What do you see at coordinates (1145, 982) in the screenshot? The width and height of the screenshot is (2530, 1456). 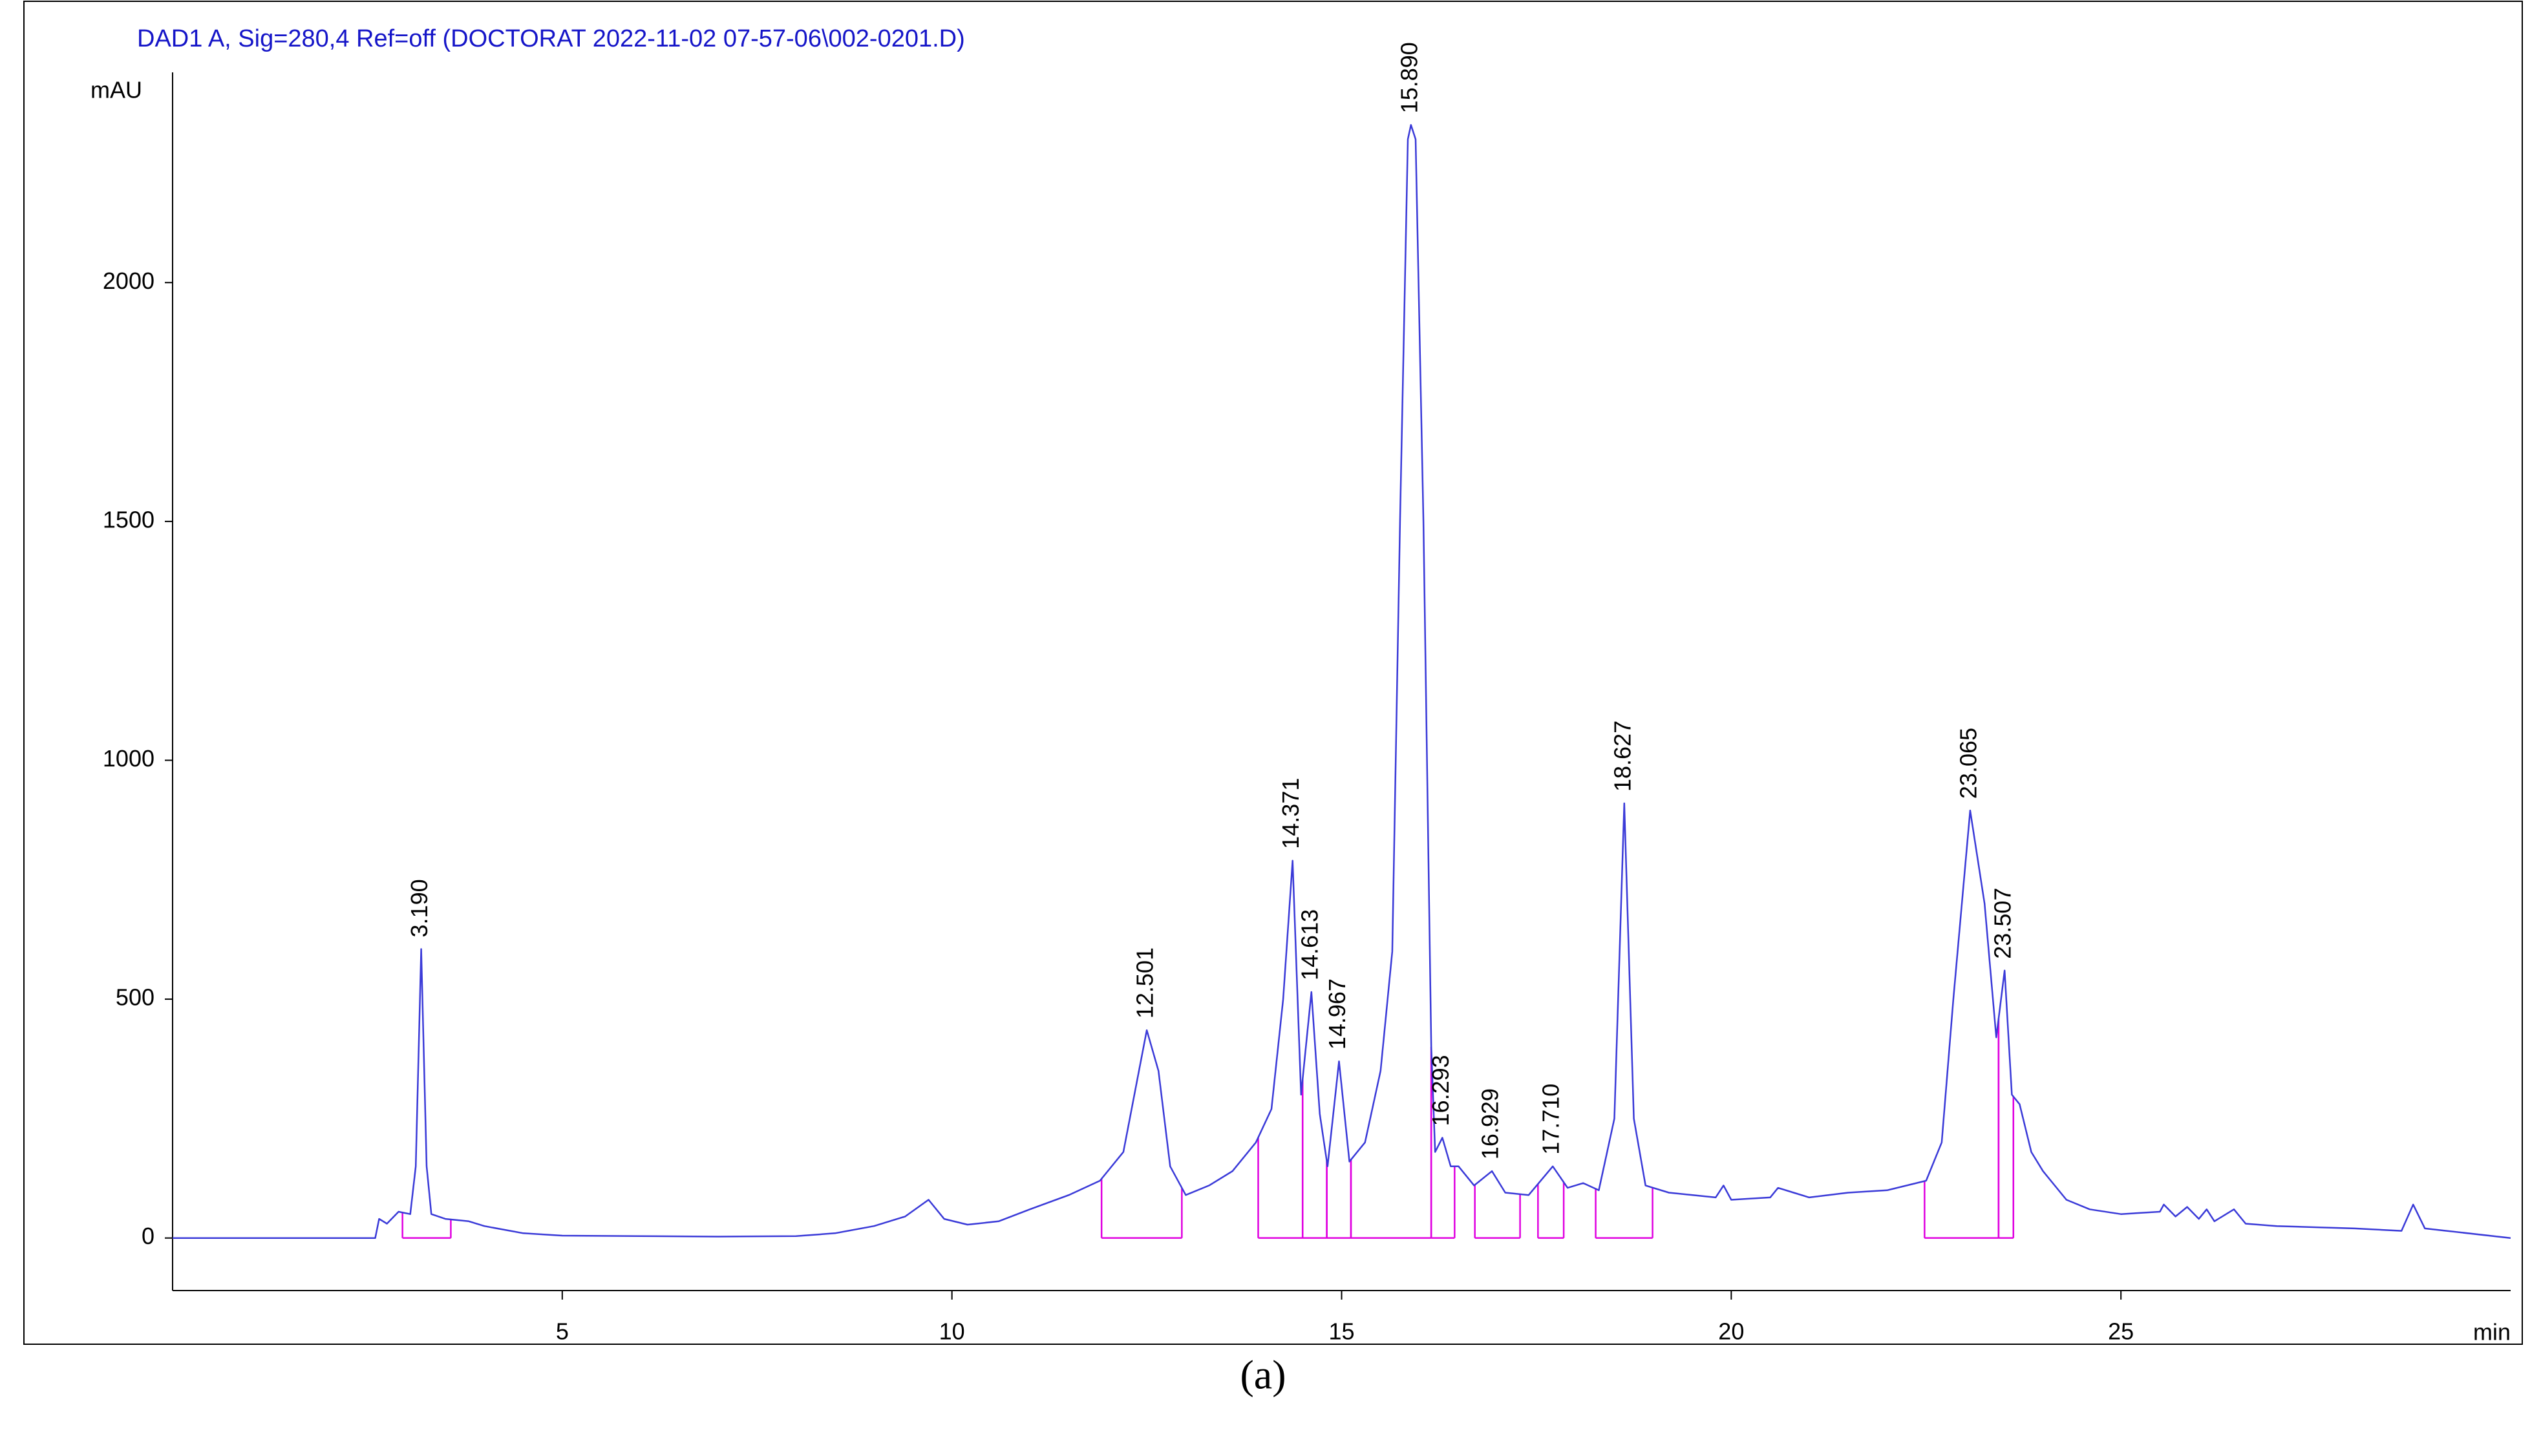 I see `peak-label: 12.501` at bounding box center [1145, 982].